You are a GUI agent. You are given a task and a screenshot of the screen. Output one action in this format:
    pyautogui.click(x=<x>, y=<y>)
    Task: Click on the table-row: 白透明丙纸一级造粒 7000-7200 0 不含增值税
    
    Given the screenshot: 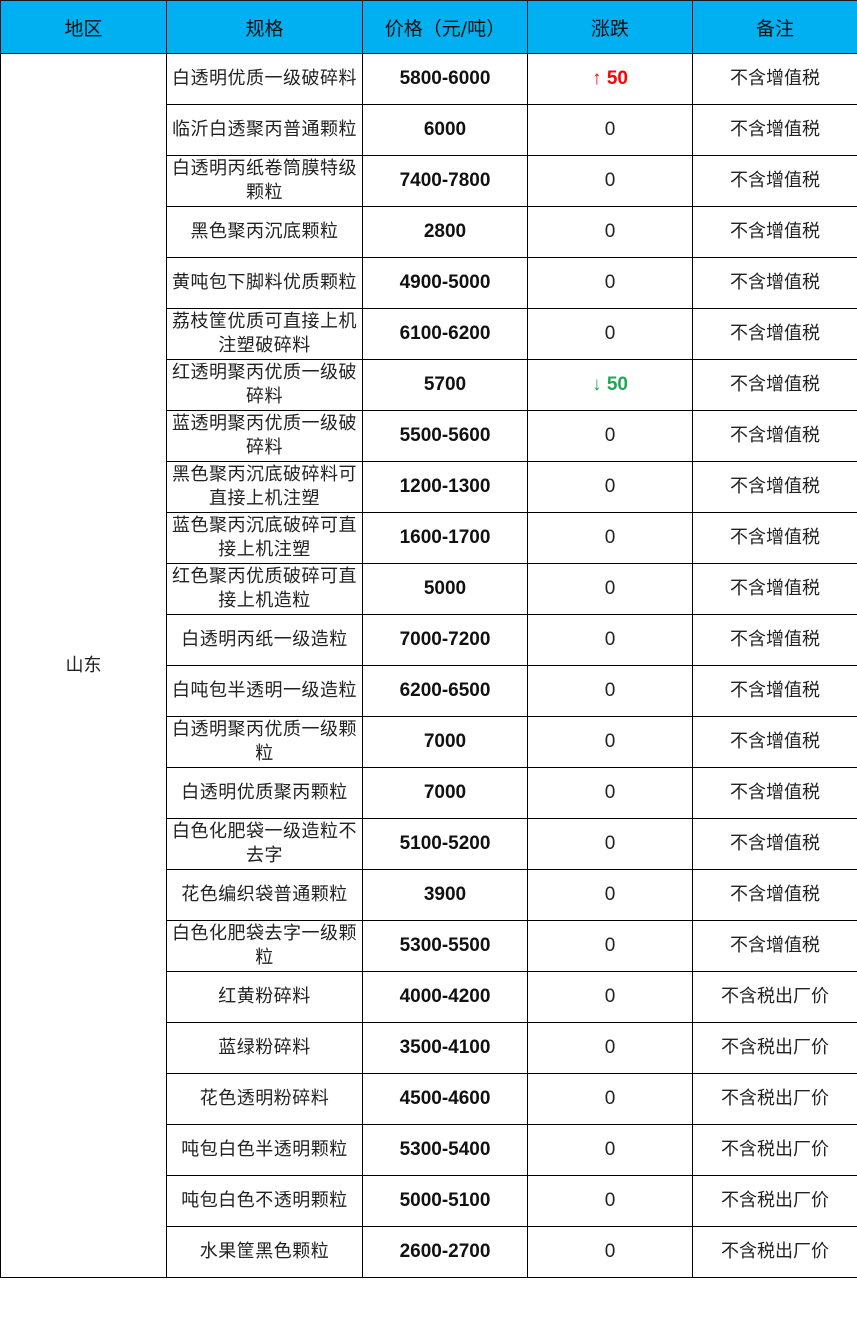 What is the action you would take?
    pyautogui.click(x=429, y=640)
    